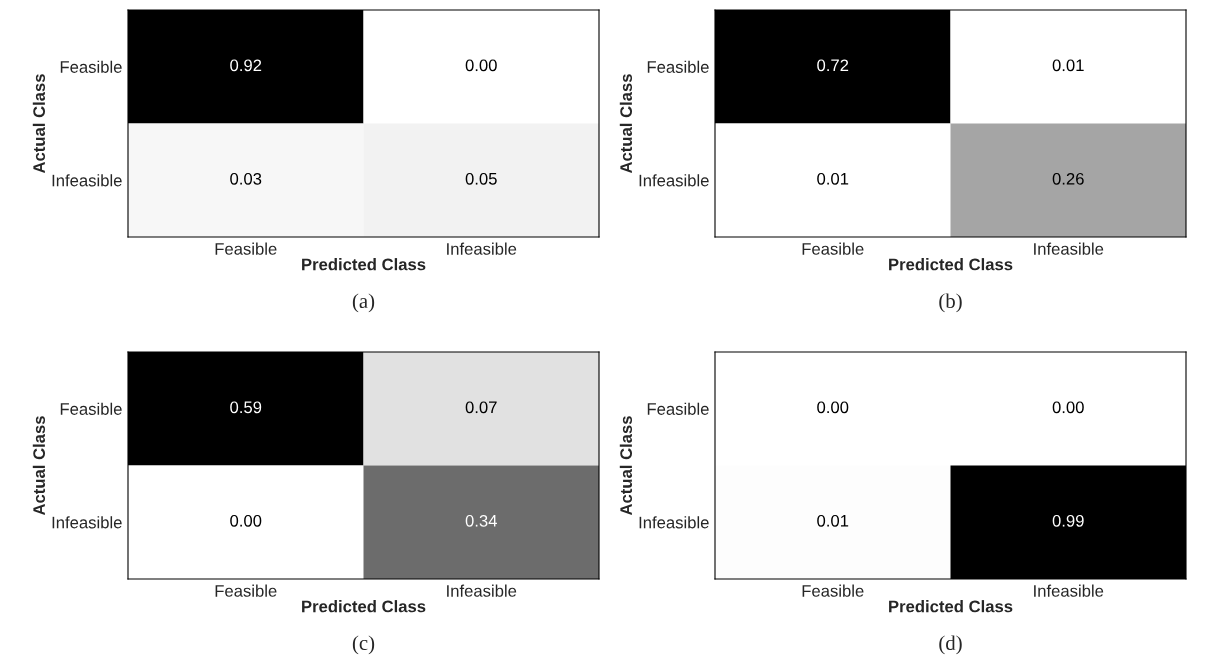 The width and height of the screenshot is (1214, 663). What do you see at coordinates (1068, 520) in the screenshot?
I see `data-label: 0.99` at bounding box center [1068, 520].